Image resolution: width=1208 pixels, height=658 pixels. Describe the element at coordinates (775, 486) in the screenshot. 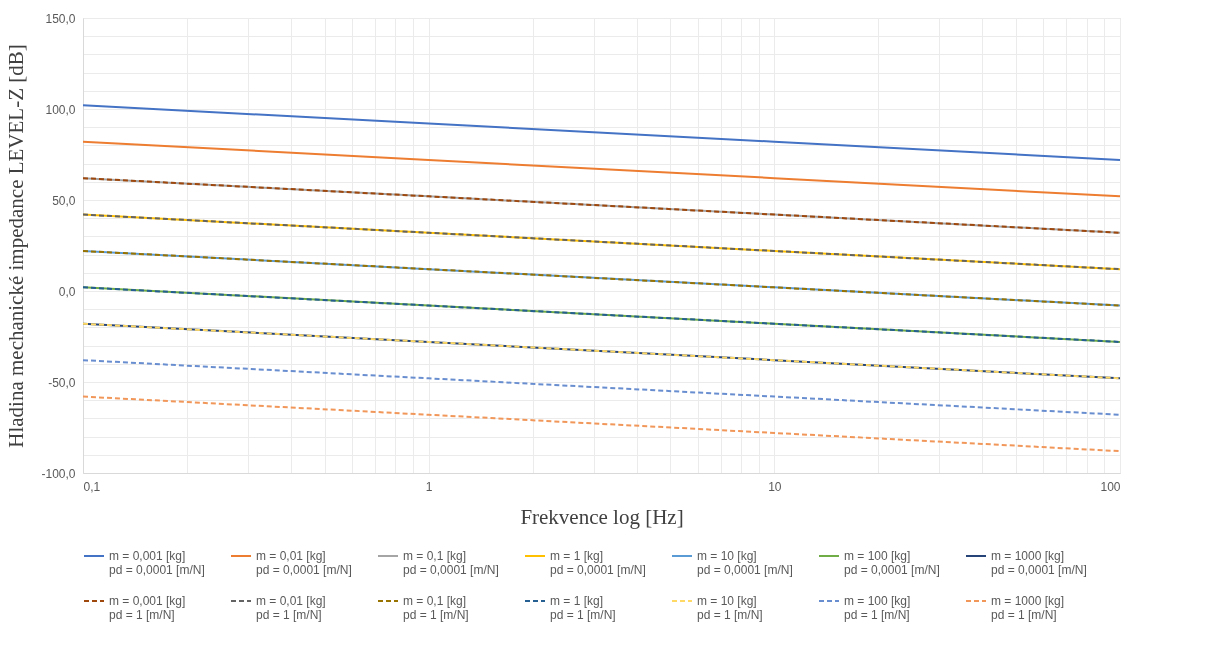

I see `x-tick-label: 10` at that location.